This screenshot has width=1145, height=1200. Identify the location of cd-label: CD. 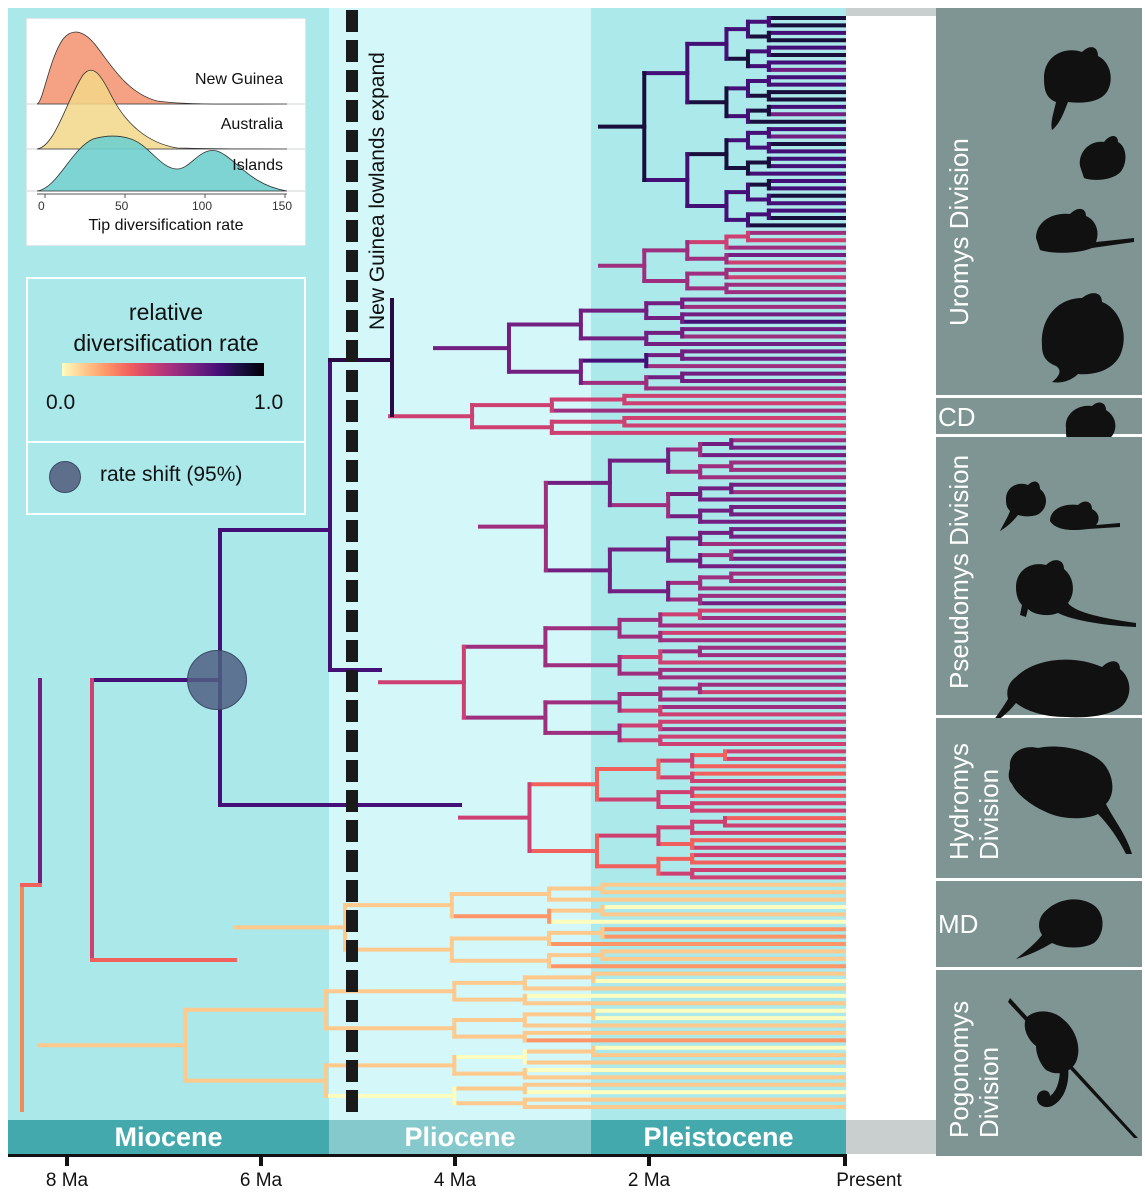
(957, 417).